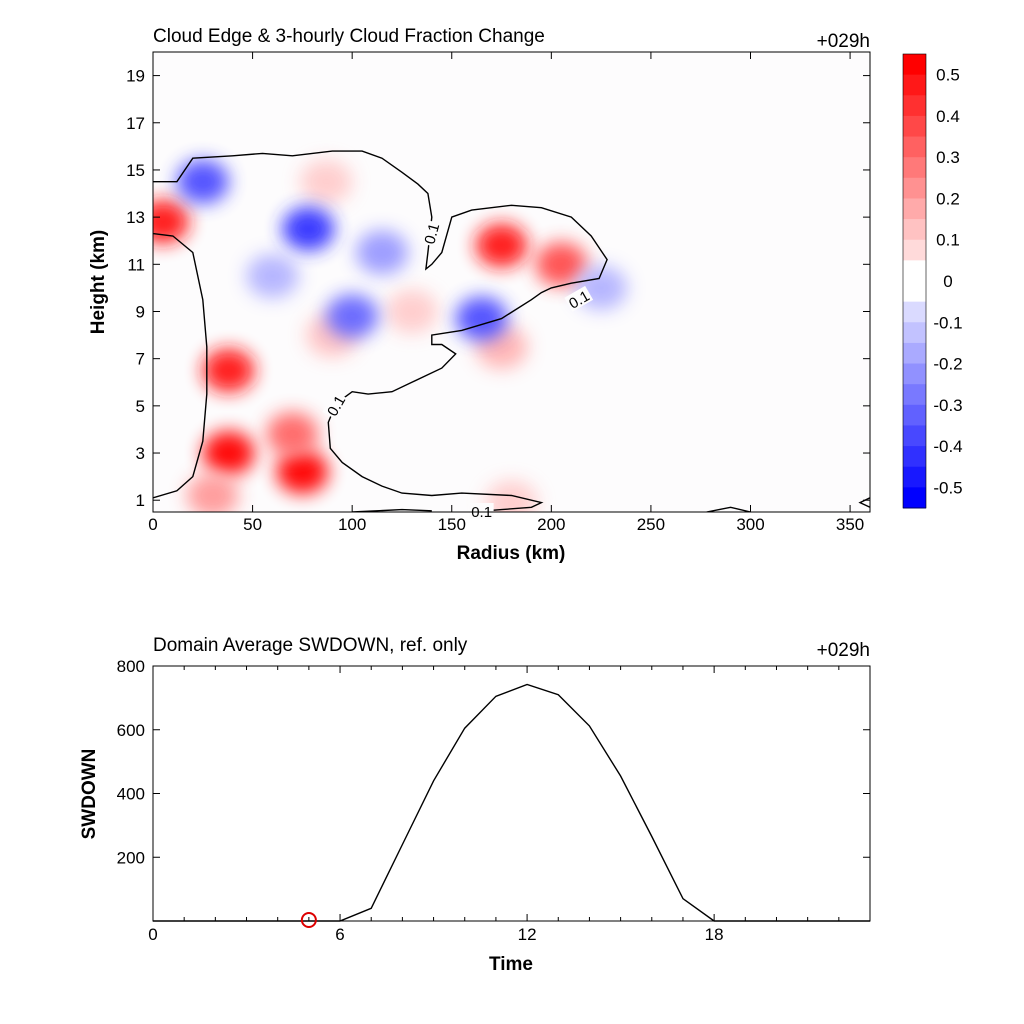 This screenshot has width=1024, height=1024. What do you see at coordinates (152, 524) in the screenshot?
I see `x-tick-label-0: 0` at bounding box center [152, 524].